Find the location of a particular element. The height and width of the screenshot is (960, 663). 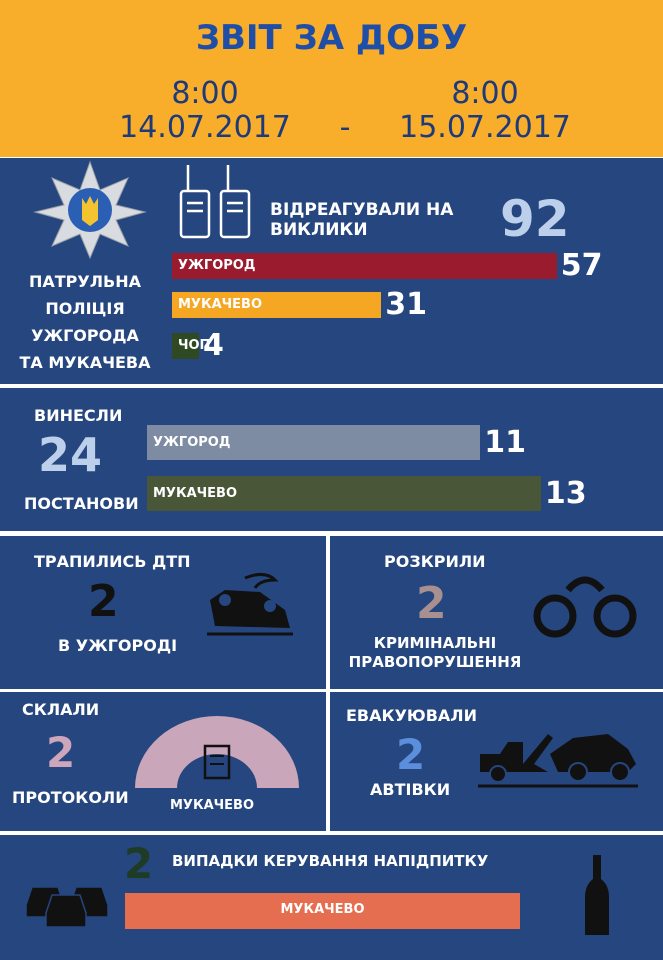

text-line: ТА МУКАЧЕВА is located at coordinates (85, 362).